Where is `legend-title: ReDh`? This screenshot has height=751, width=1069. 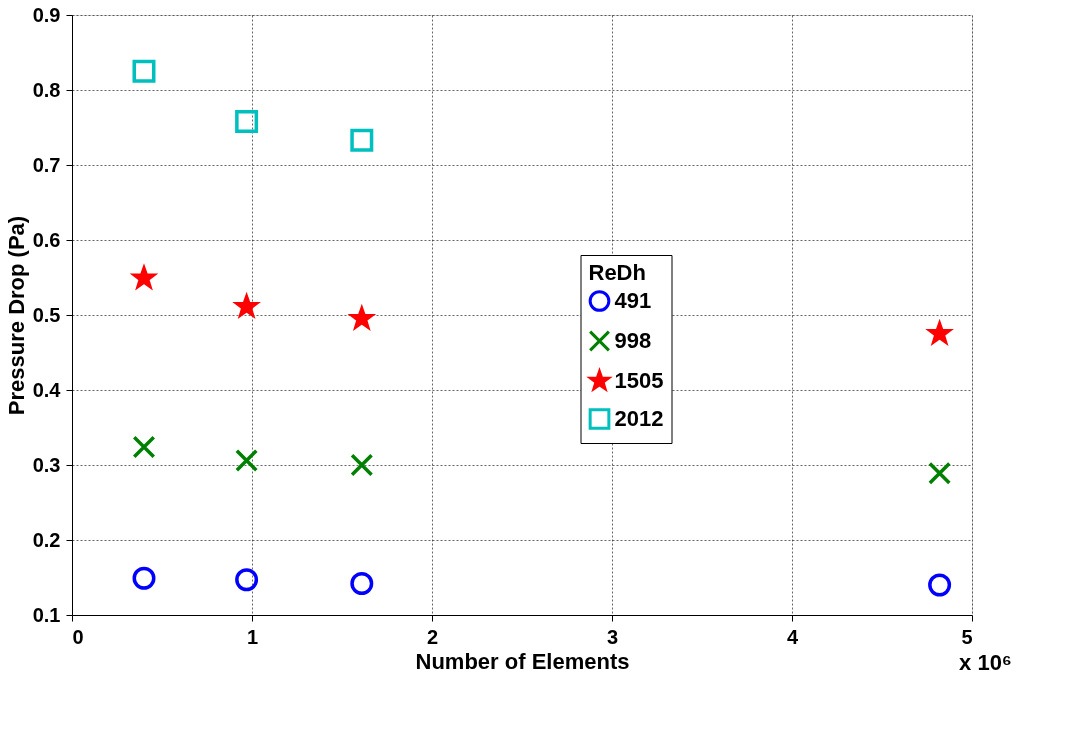
legend-title: ReDh is located at coordinates (617, 272).